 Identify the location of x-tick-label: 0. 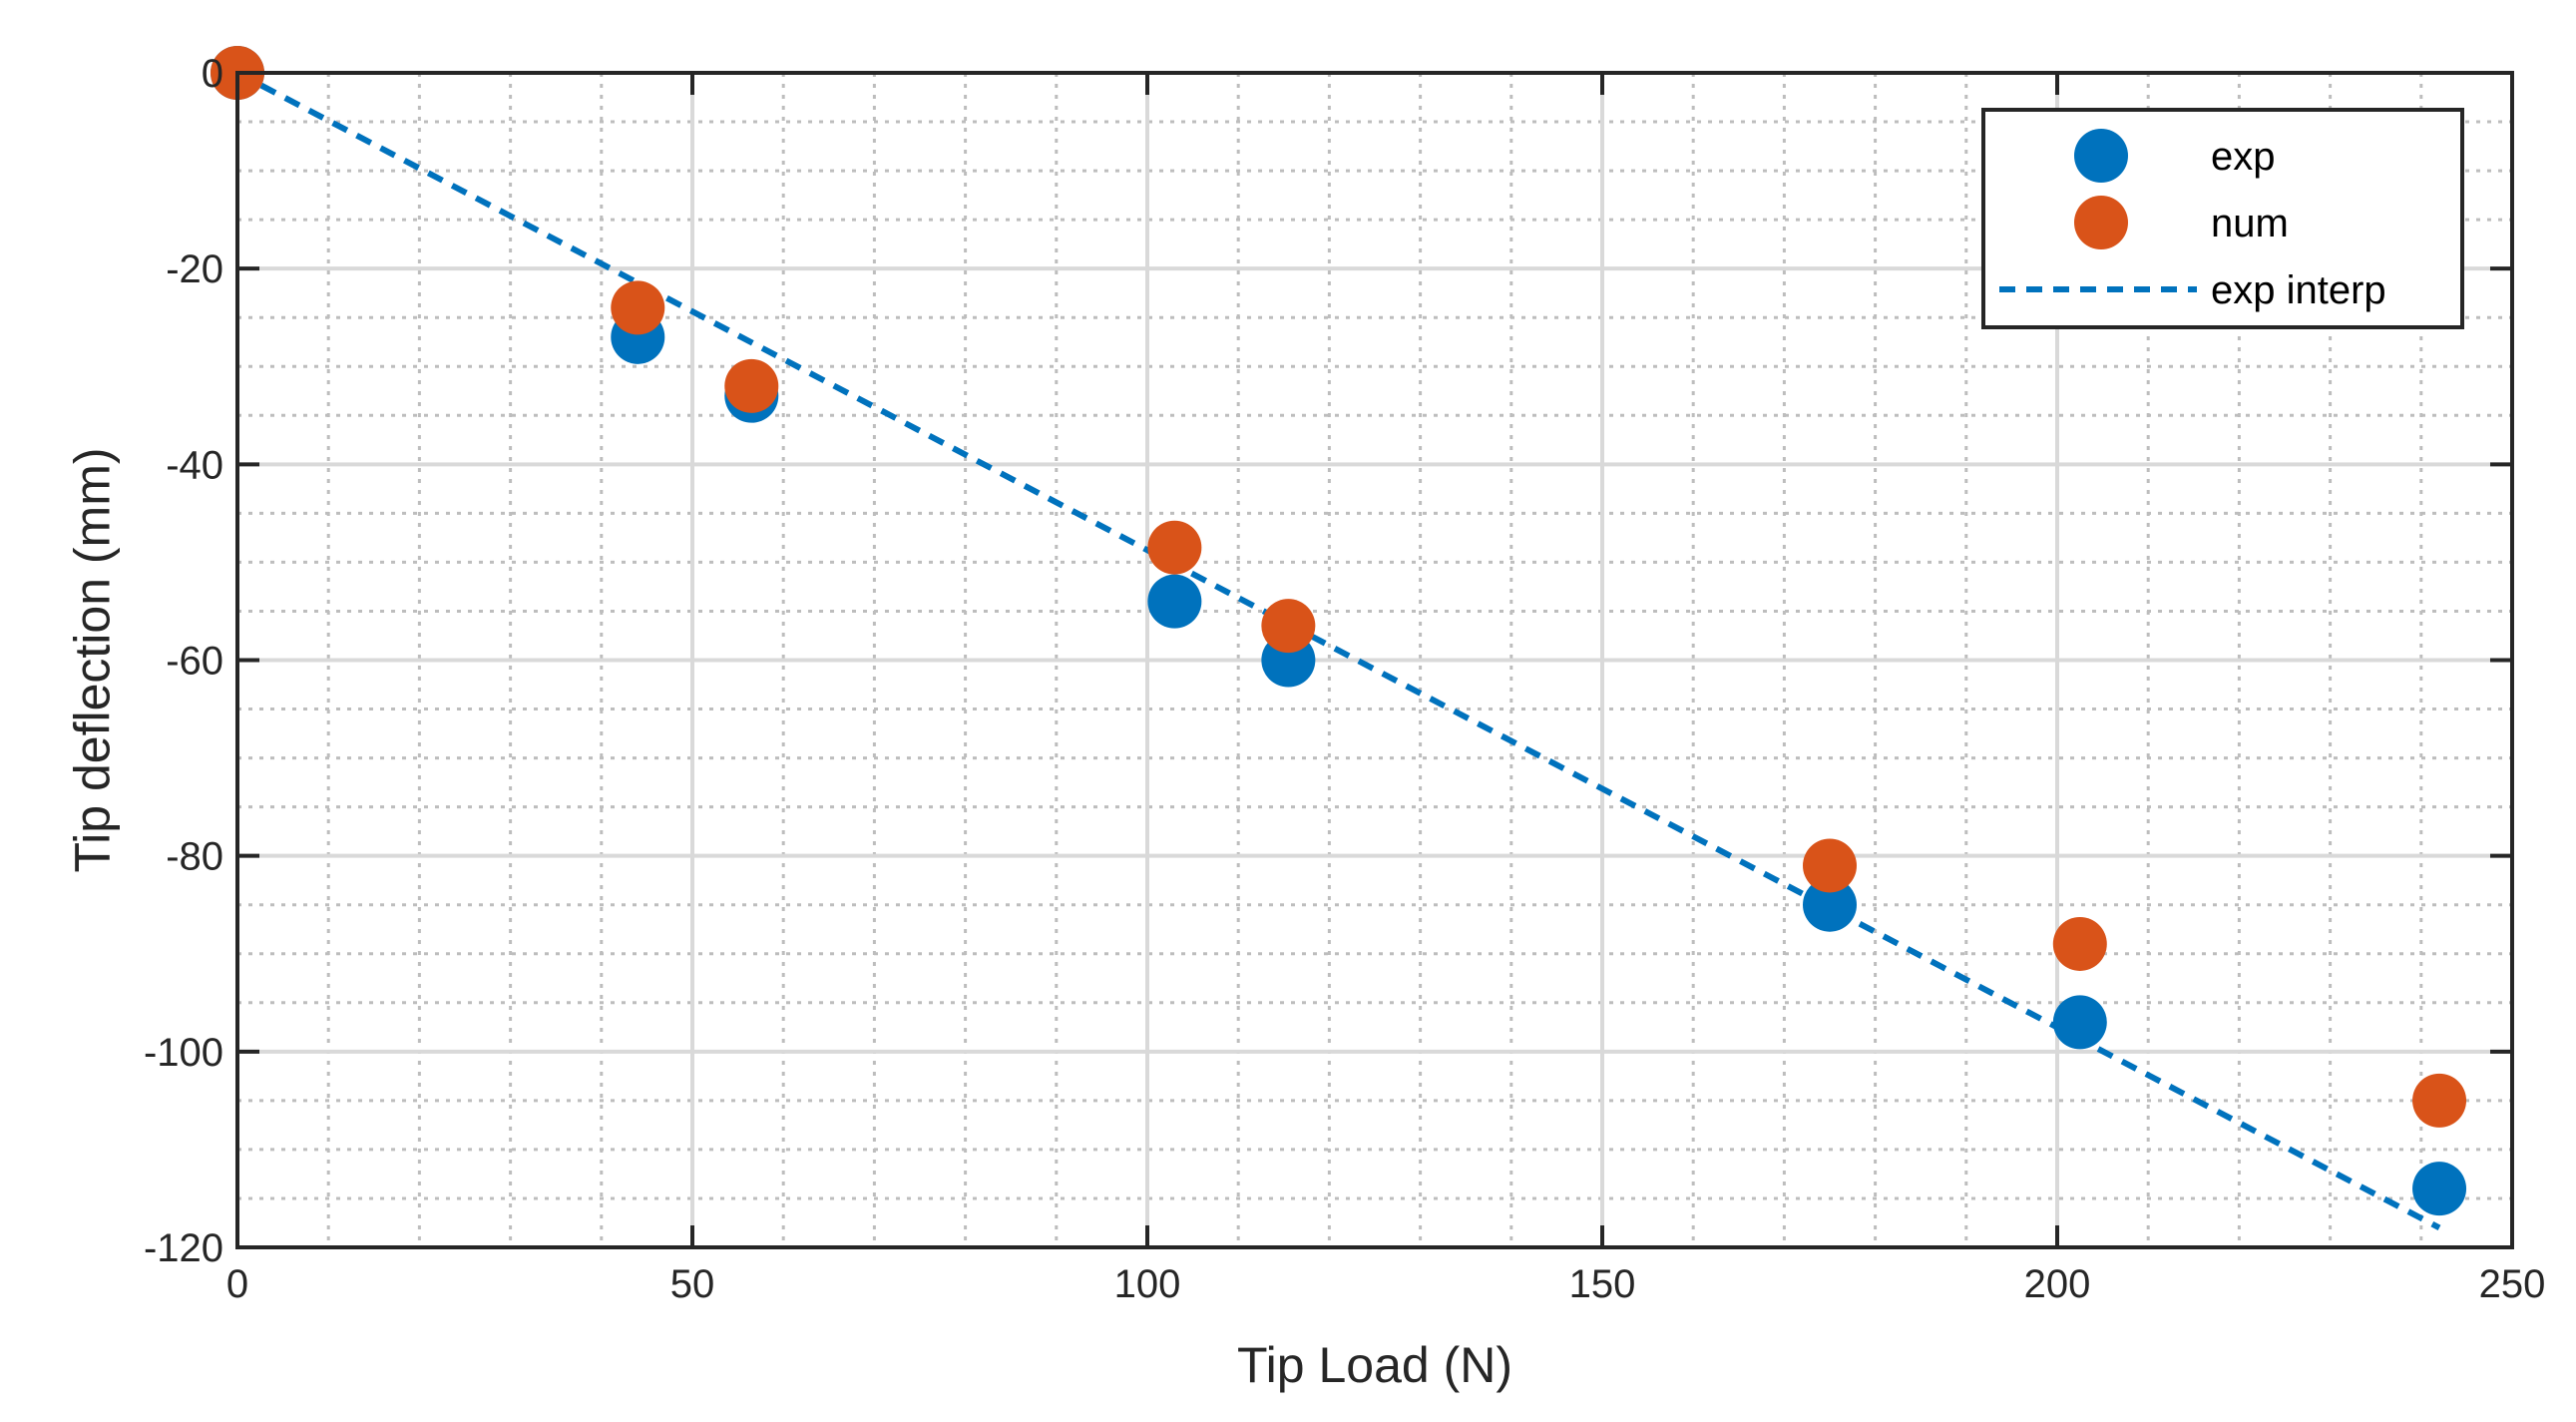
(237, 1284).